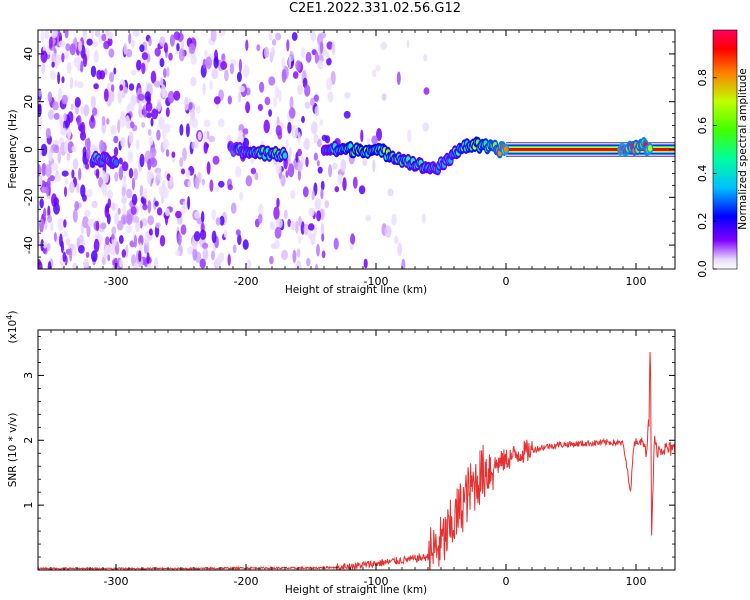 The height and width of the screenshot is (600, 750). Describe the element at coordinates (636, 281) in the screenshot. I see `x-tick-label: 100` at that location.